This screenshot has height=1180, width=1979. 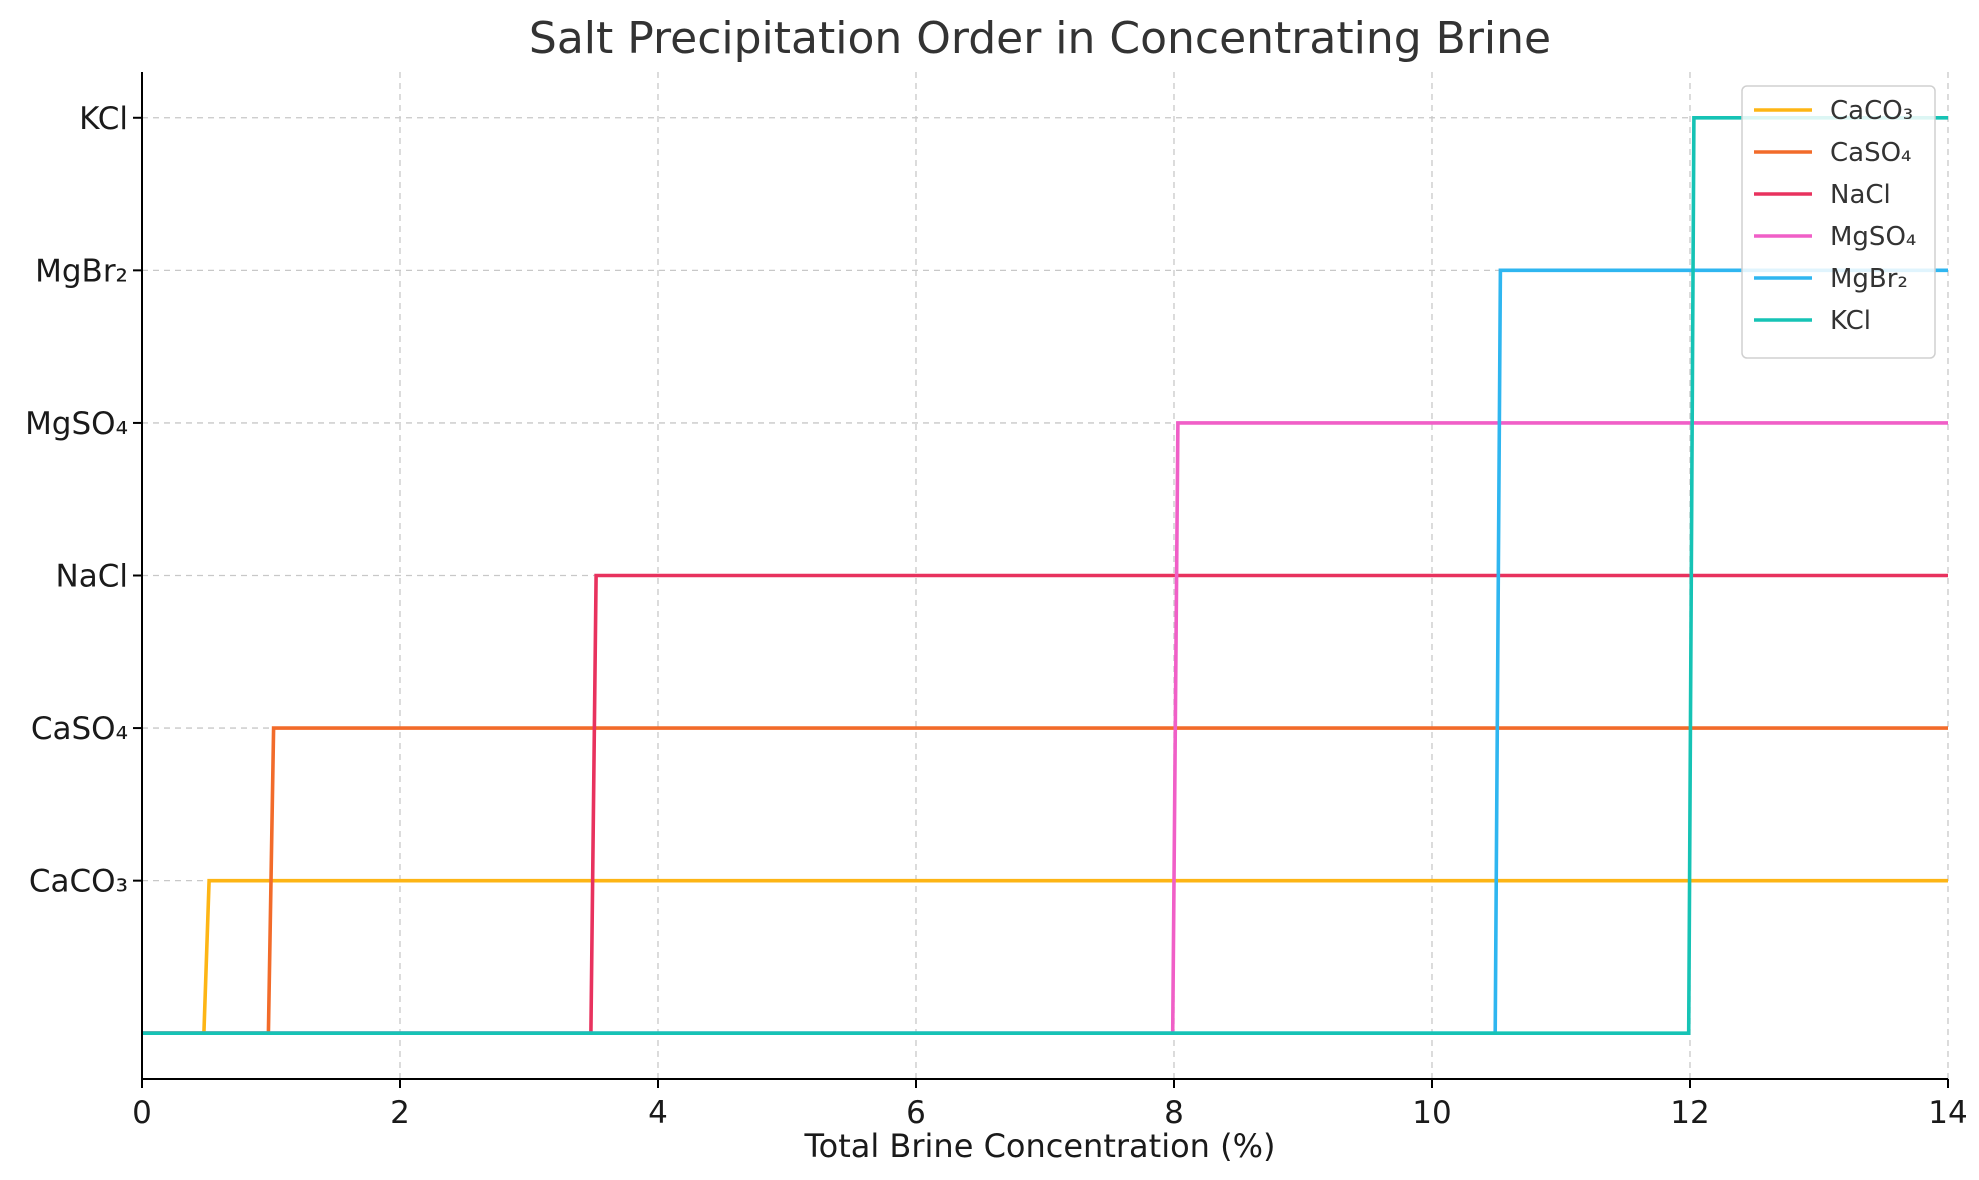 I want to click on x-tick-label: 10, so click(x=1431, y=1113).